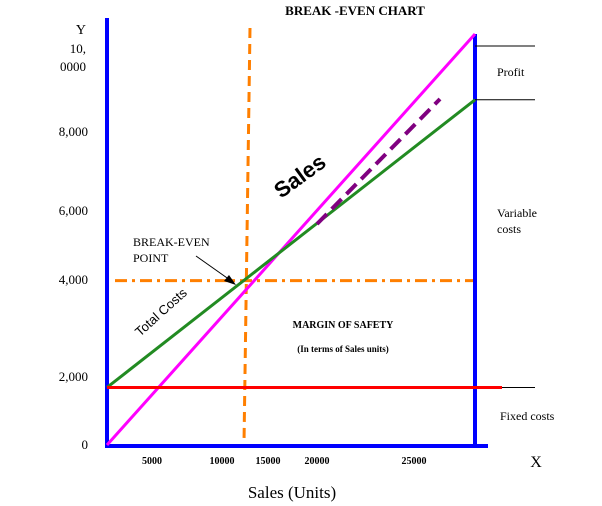 Image resolution: width=602 pixels, height=506 pixels. Describe the element at coordinates (355, 10) in the screenshot. I see `chart-title: BREAK -EVEN CHART` at that location.